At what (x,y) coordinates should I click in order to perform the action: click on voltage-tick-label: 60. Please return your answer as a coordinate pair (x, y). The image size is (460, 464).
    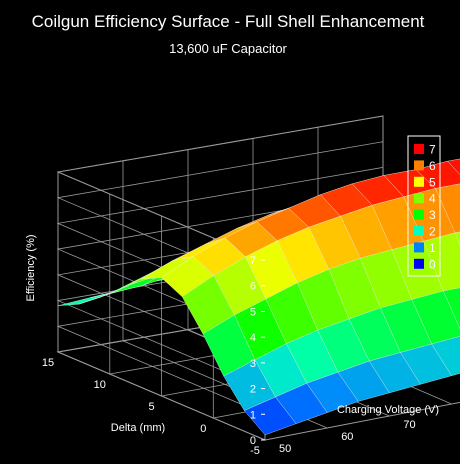
    Looking at the image, I should click on (347, 437).